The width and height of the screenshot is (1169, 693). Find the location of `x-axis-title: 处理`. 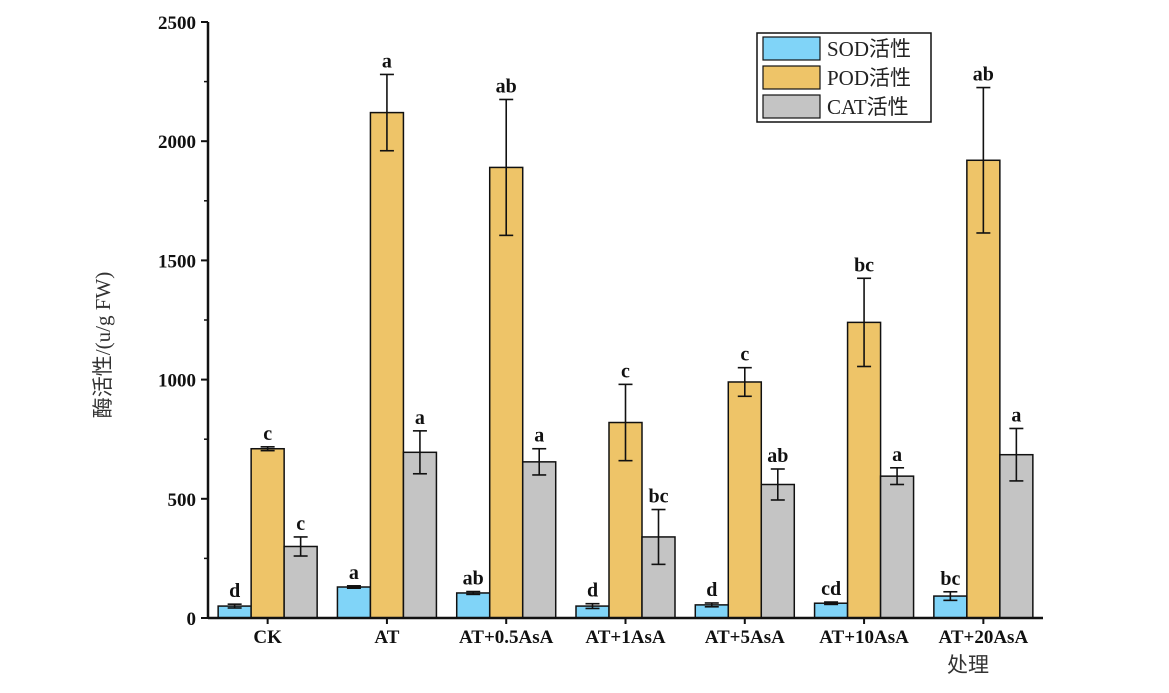

x-axis-title: 处理 is located at coordinates (968, 665).